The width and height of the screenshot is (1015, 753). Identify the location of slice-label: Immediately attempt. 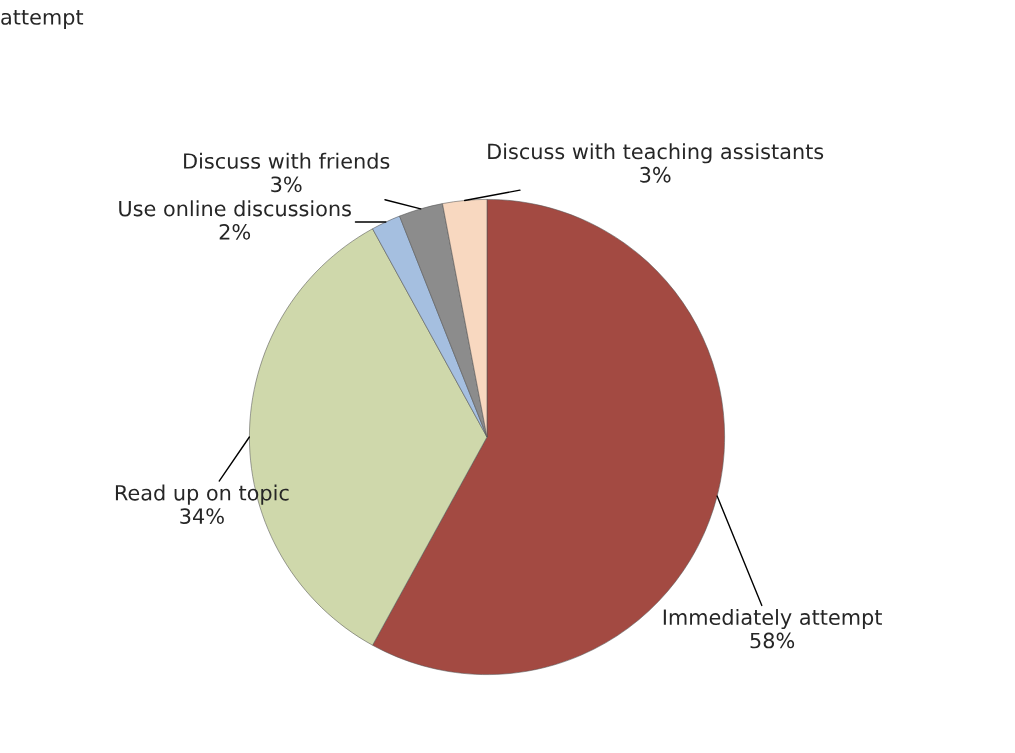
(772, 619).